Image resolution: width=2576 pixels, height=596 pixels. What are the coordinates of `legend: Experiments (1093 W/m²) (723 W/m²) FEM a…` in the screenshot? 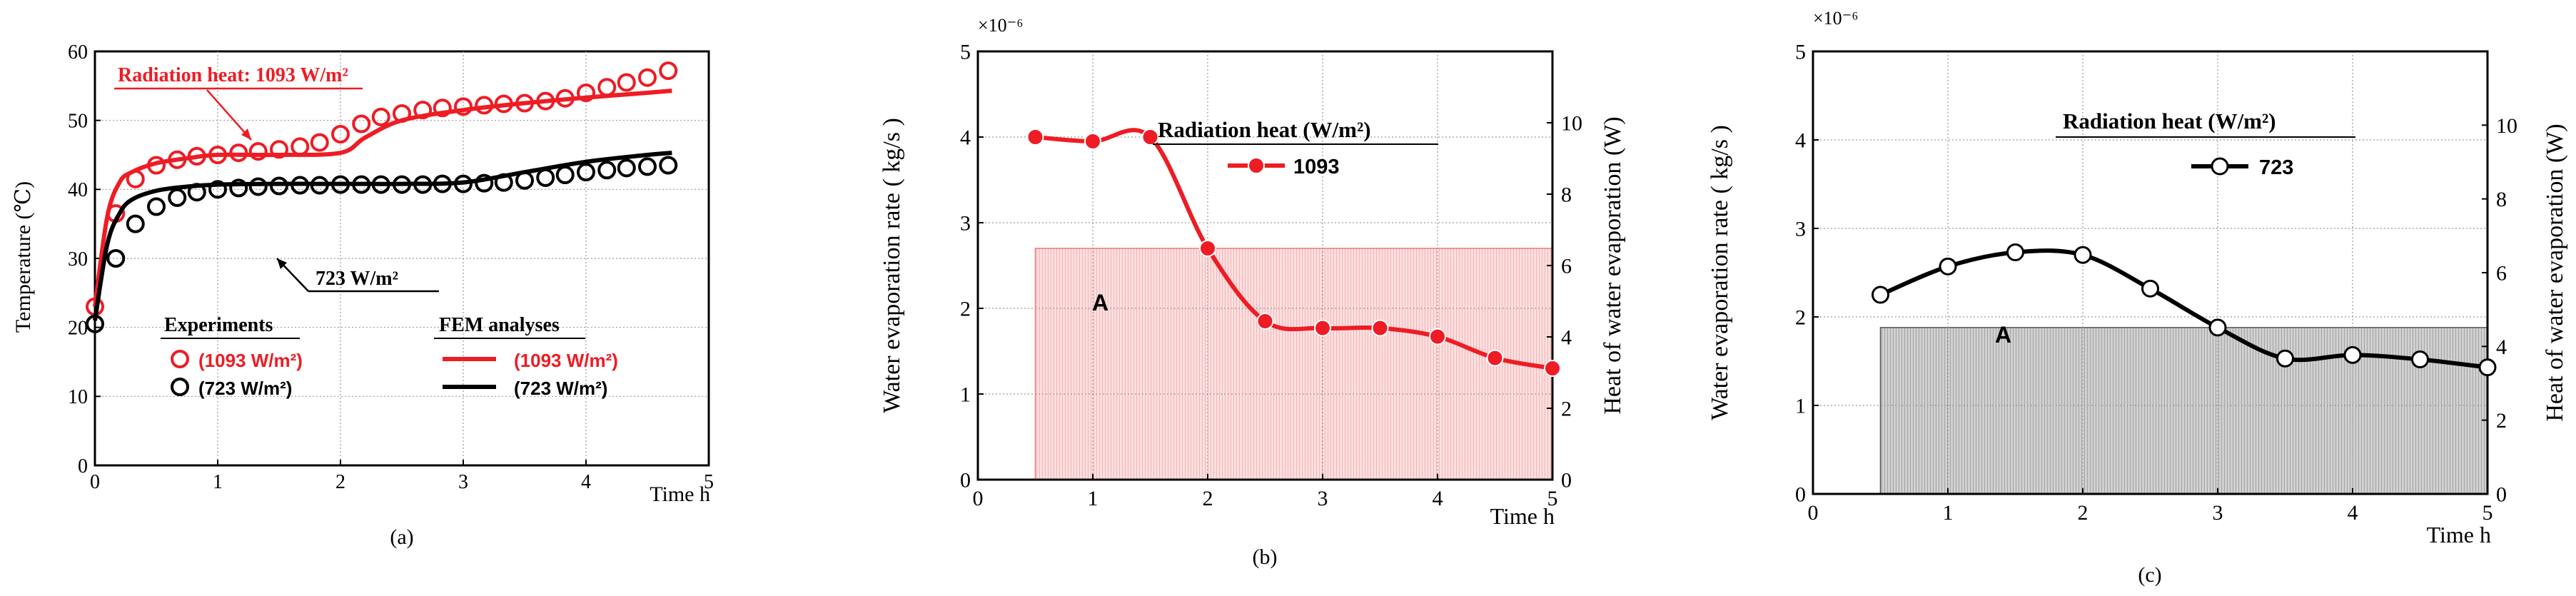 It's located at (389, 356).